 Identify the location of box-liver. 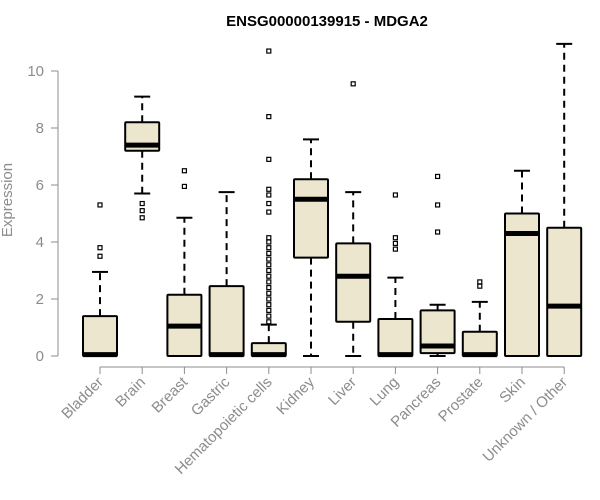
(353, 219).